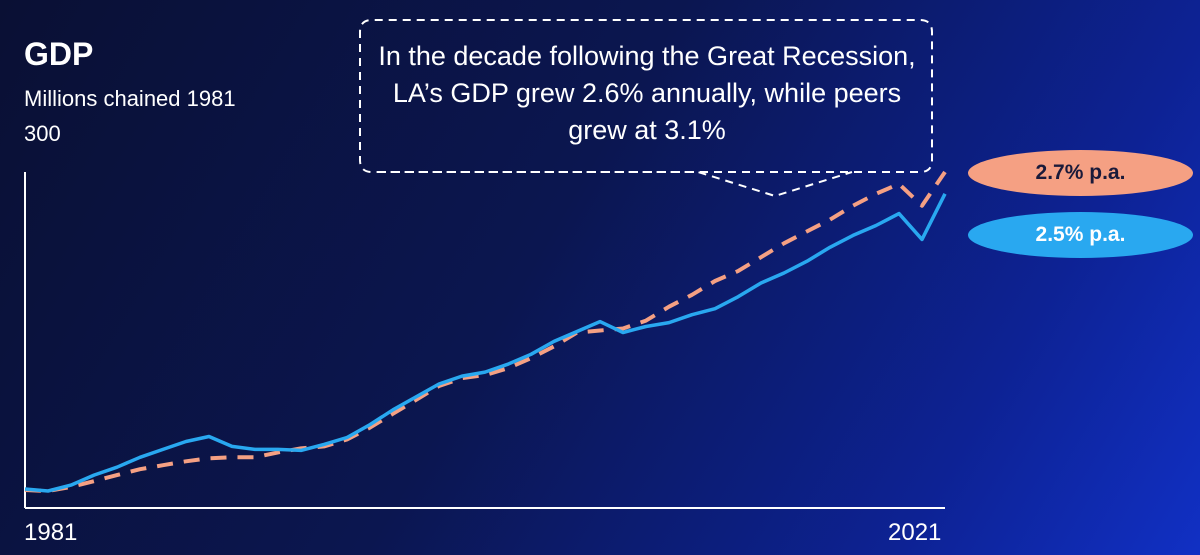 This screenshot has height=555, width=1200. What do you see at coordinates (59, 54) in the screenshot?
I see `chart-title: GDP` at bounding box center [59, 54].